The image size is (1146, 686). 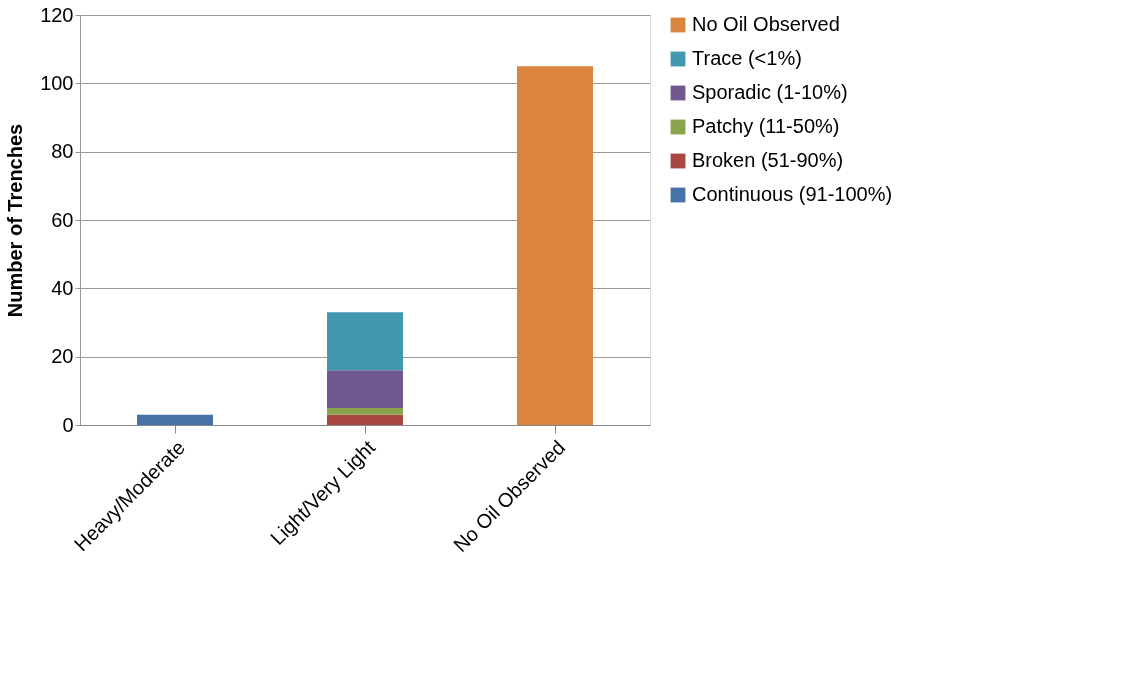 What do you see at coordinates (766, 24) in the screenshot?
I see `legend-label: No Oil Observed` at bounding box center [766, 24].